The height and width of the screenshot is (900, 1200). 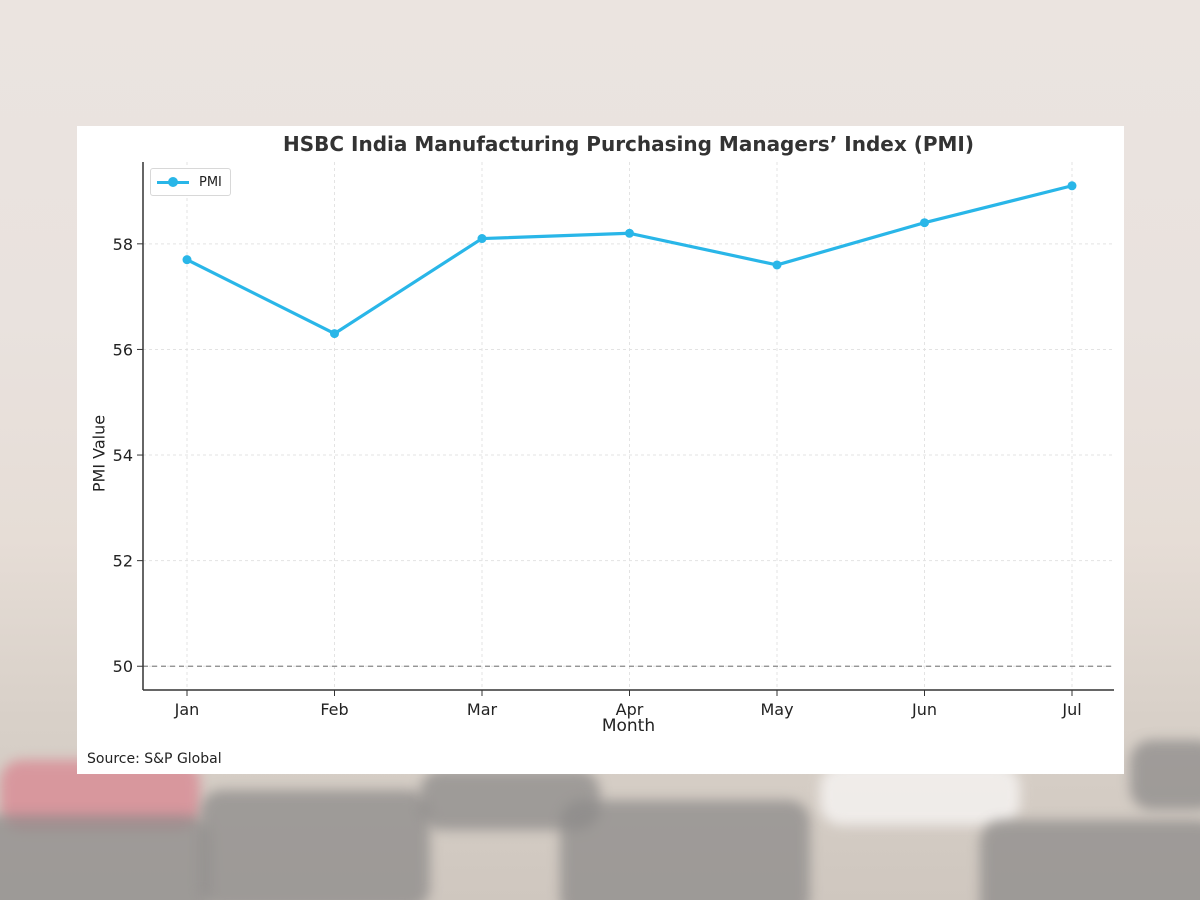 I want to click on y-tick-labels: 50 52 54 56 58, so click(x=123, y=455).